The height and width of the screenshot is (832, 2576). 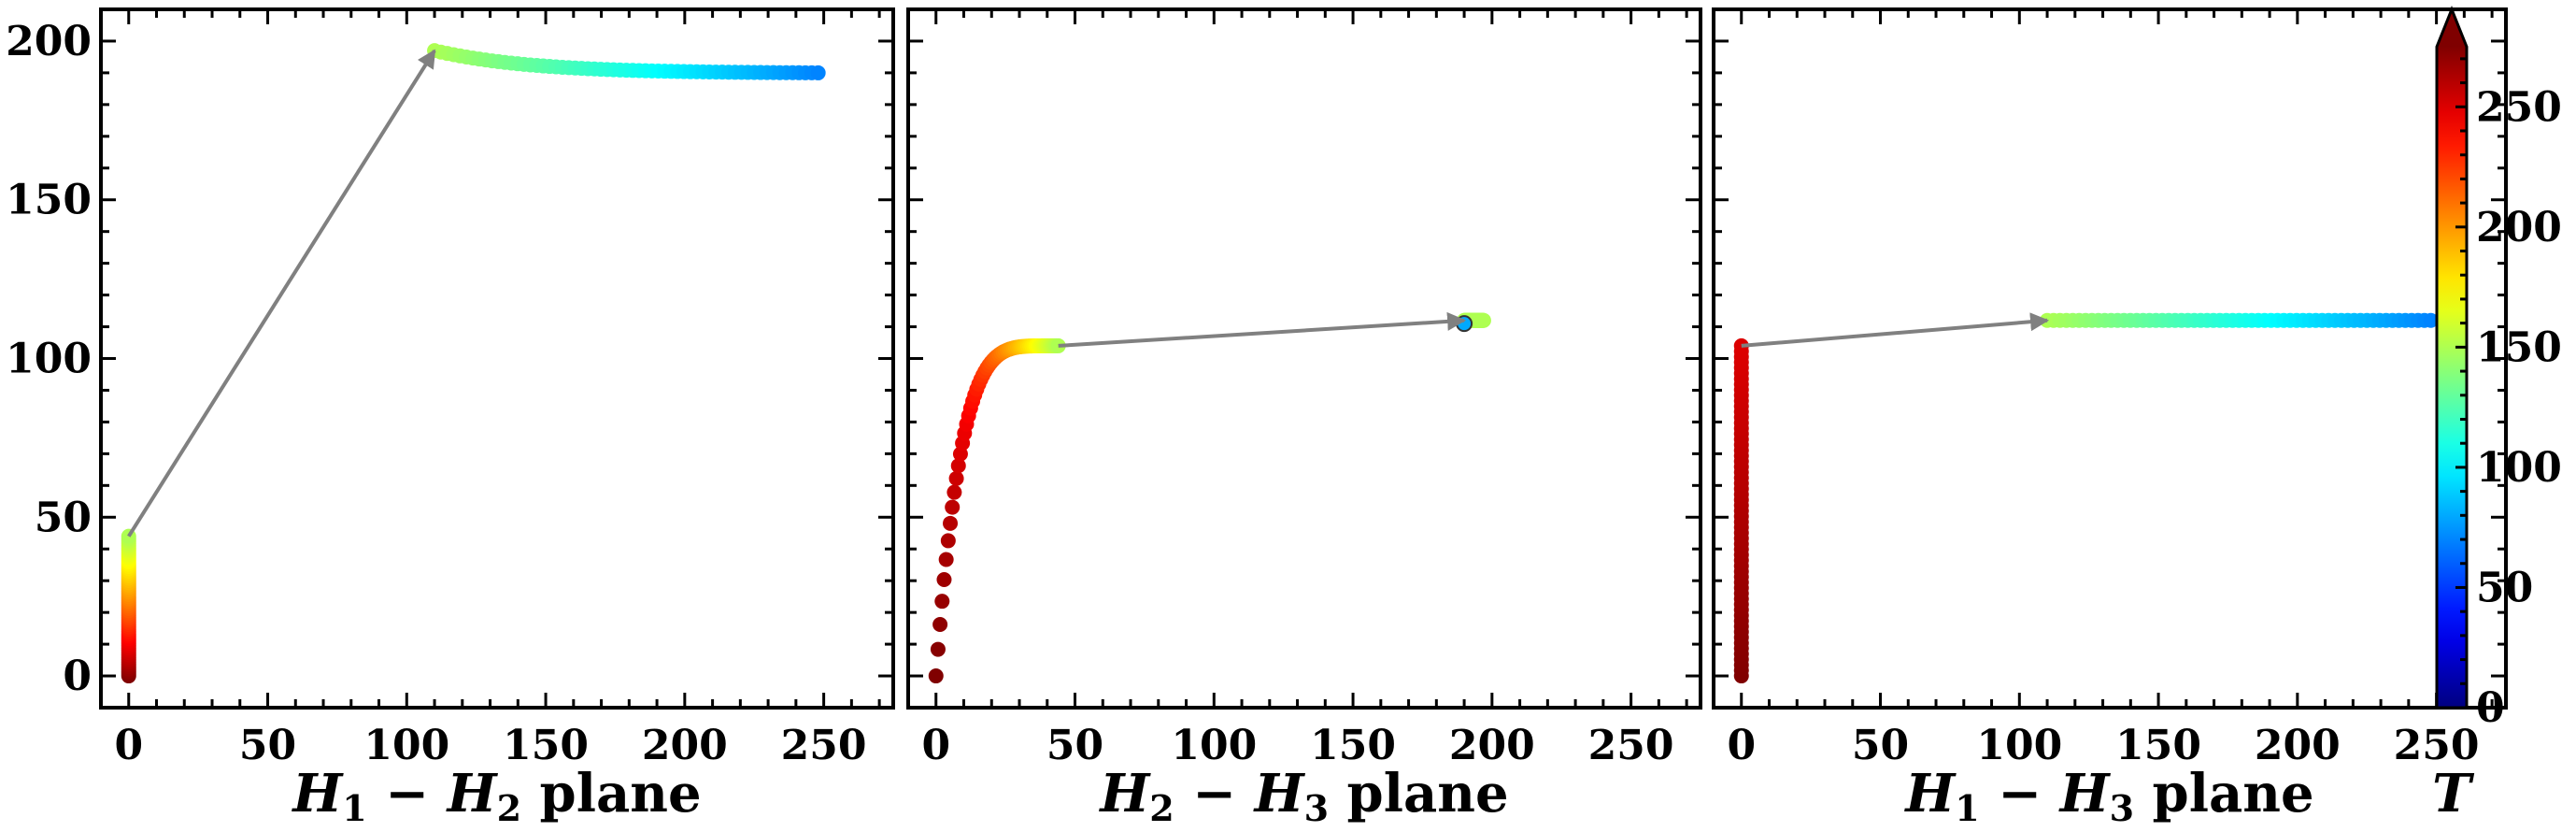 What do you see at coordinates (1464, 324) in the screenshot?
I see `highlight-point` at bounding box center [1464, 324].